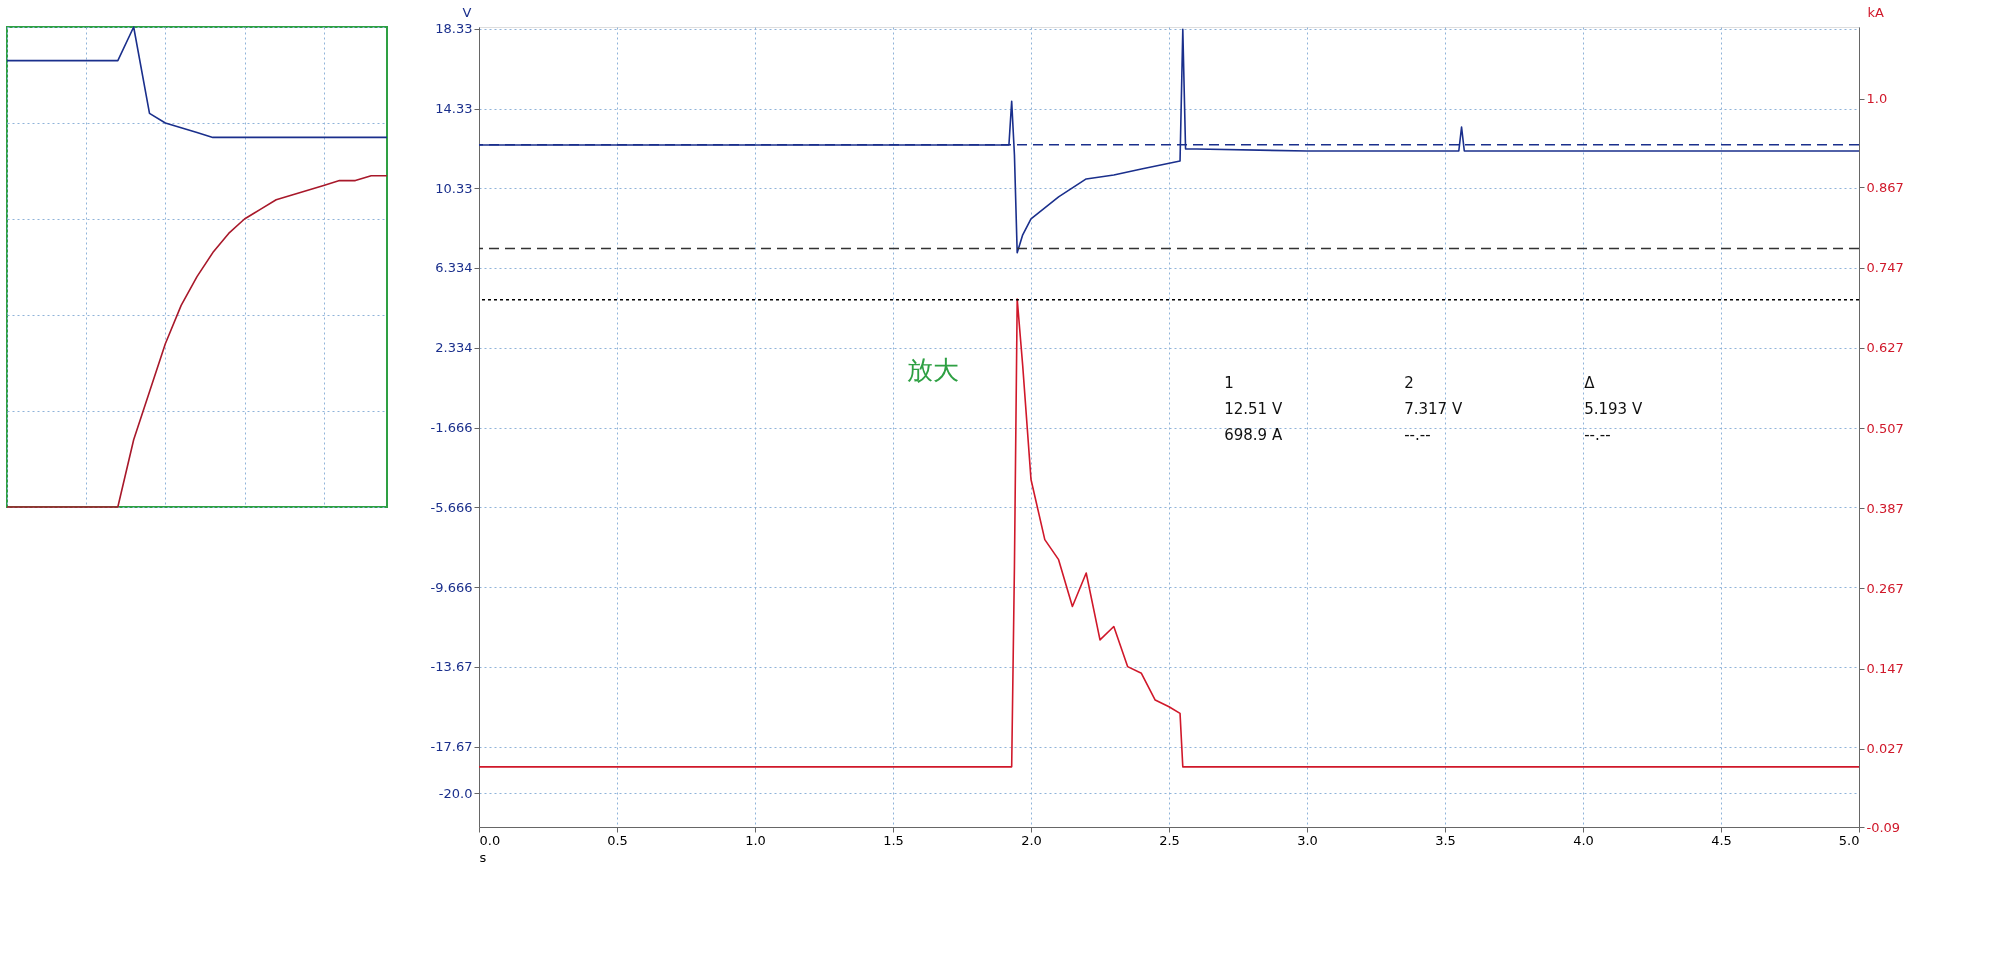 The width and height of the screenshot is (2008, 964). Describe the element at coordinates (454, 29) in the screenshot. I see `y-tick-label: 18.33` at that location.